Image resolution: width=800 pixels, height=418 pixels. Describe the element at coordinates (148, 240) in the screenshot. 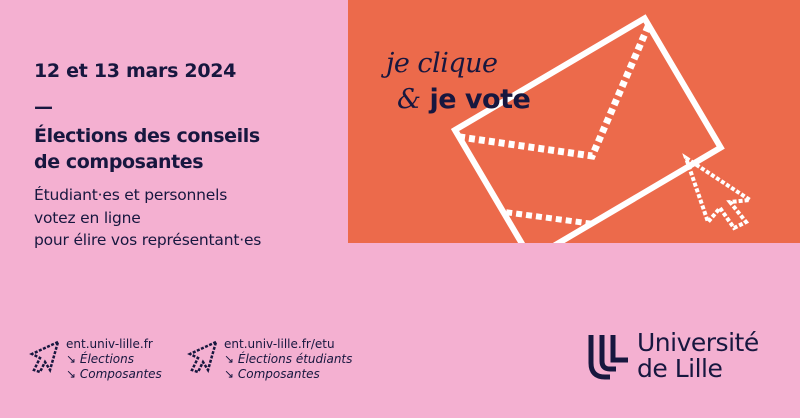

I see `subtitle-line: pour élire vos représentant·es` at that location.